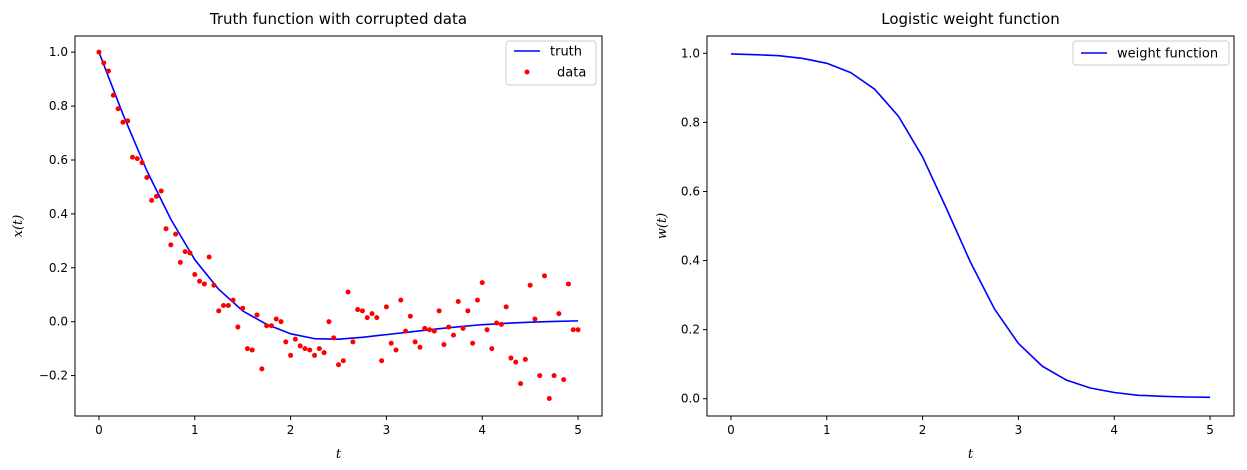 Image resolution: width=1247 pixels, height=470 pixels. Describe the element at coordinates (1114, 430) in the screenshot. I see `right-x-tick-label: 4` at that location.